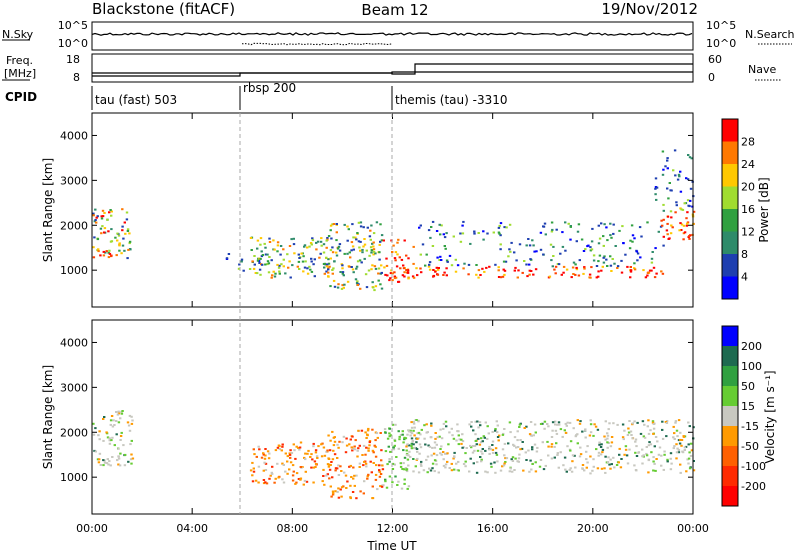 The height and width of the screenshot is (554, 800). Describe the element at coordinates (73, 59) in the screenshot. I see `freq-left-tick-top: 18` at that location.